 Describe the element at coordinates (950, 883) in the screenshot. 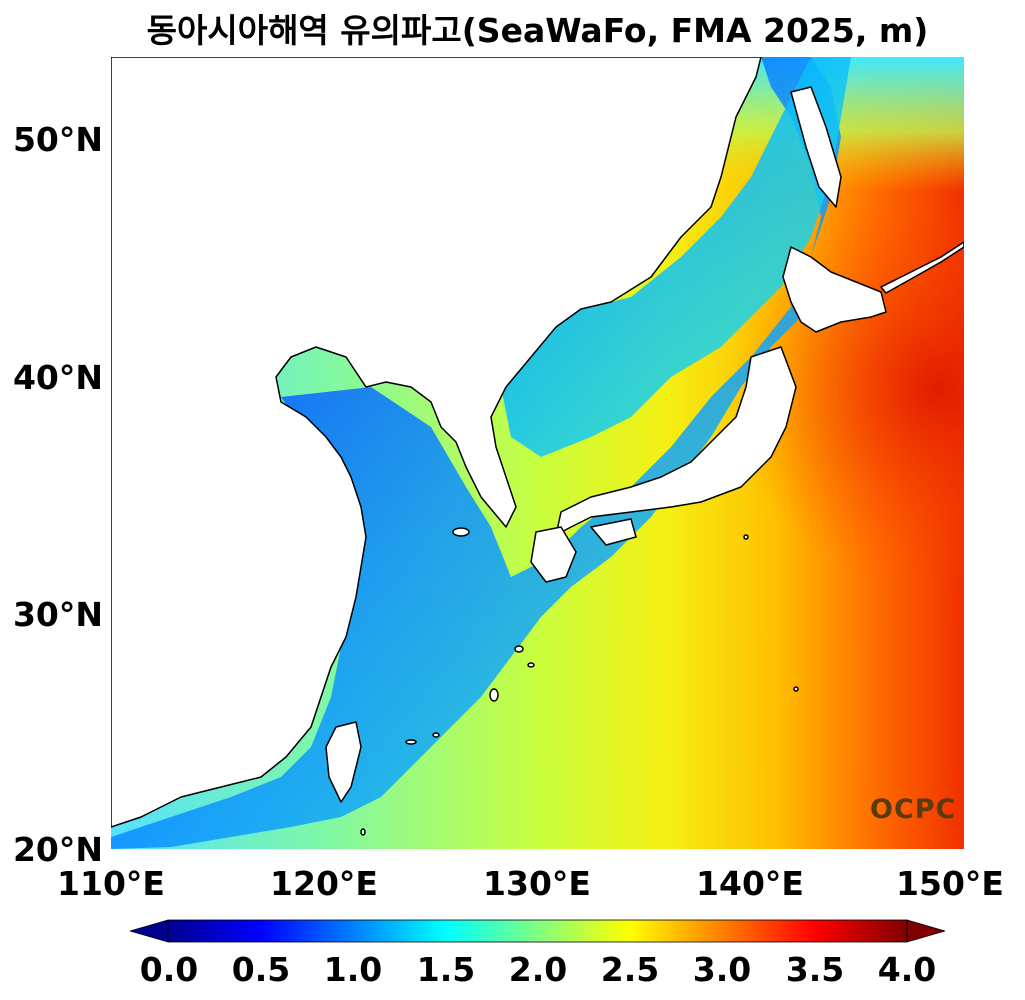

I see `x-tick-150e: 150°E` at that location.